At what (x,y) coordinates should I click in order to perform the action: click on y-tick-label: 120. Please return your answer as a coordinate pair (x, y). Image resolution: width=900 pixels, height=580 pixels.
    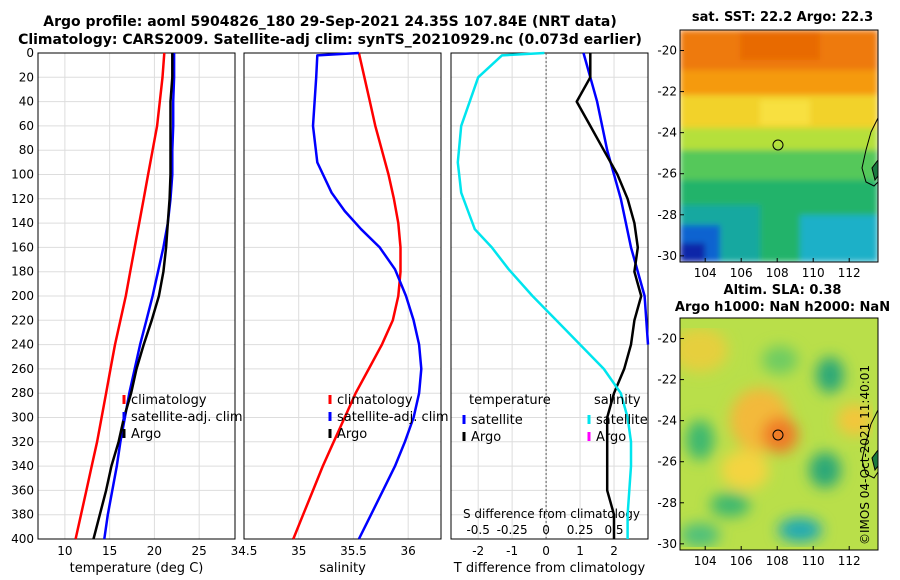
    Looking at the image, I should click on (22, 199).